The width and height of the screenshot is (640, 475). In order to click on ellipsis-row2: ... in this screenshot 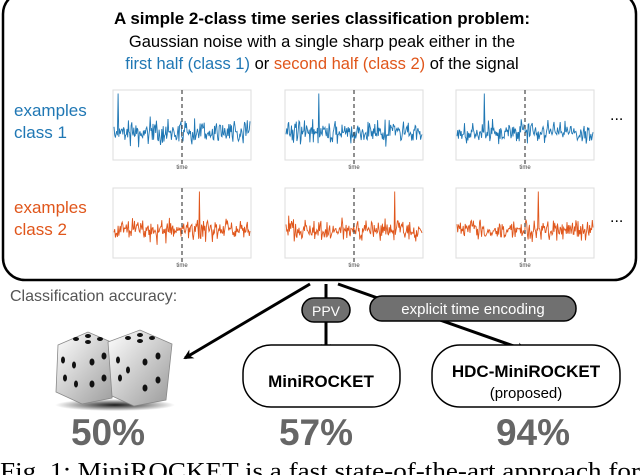, I will do `click(616, 217)`.